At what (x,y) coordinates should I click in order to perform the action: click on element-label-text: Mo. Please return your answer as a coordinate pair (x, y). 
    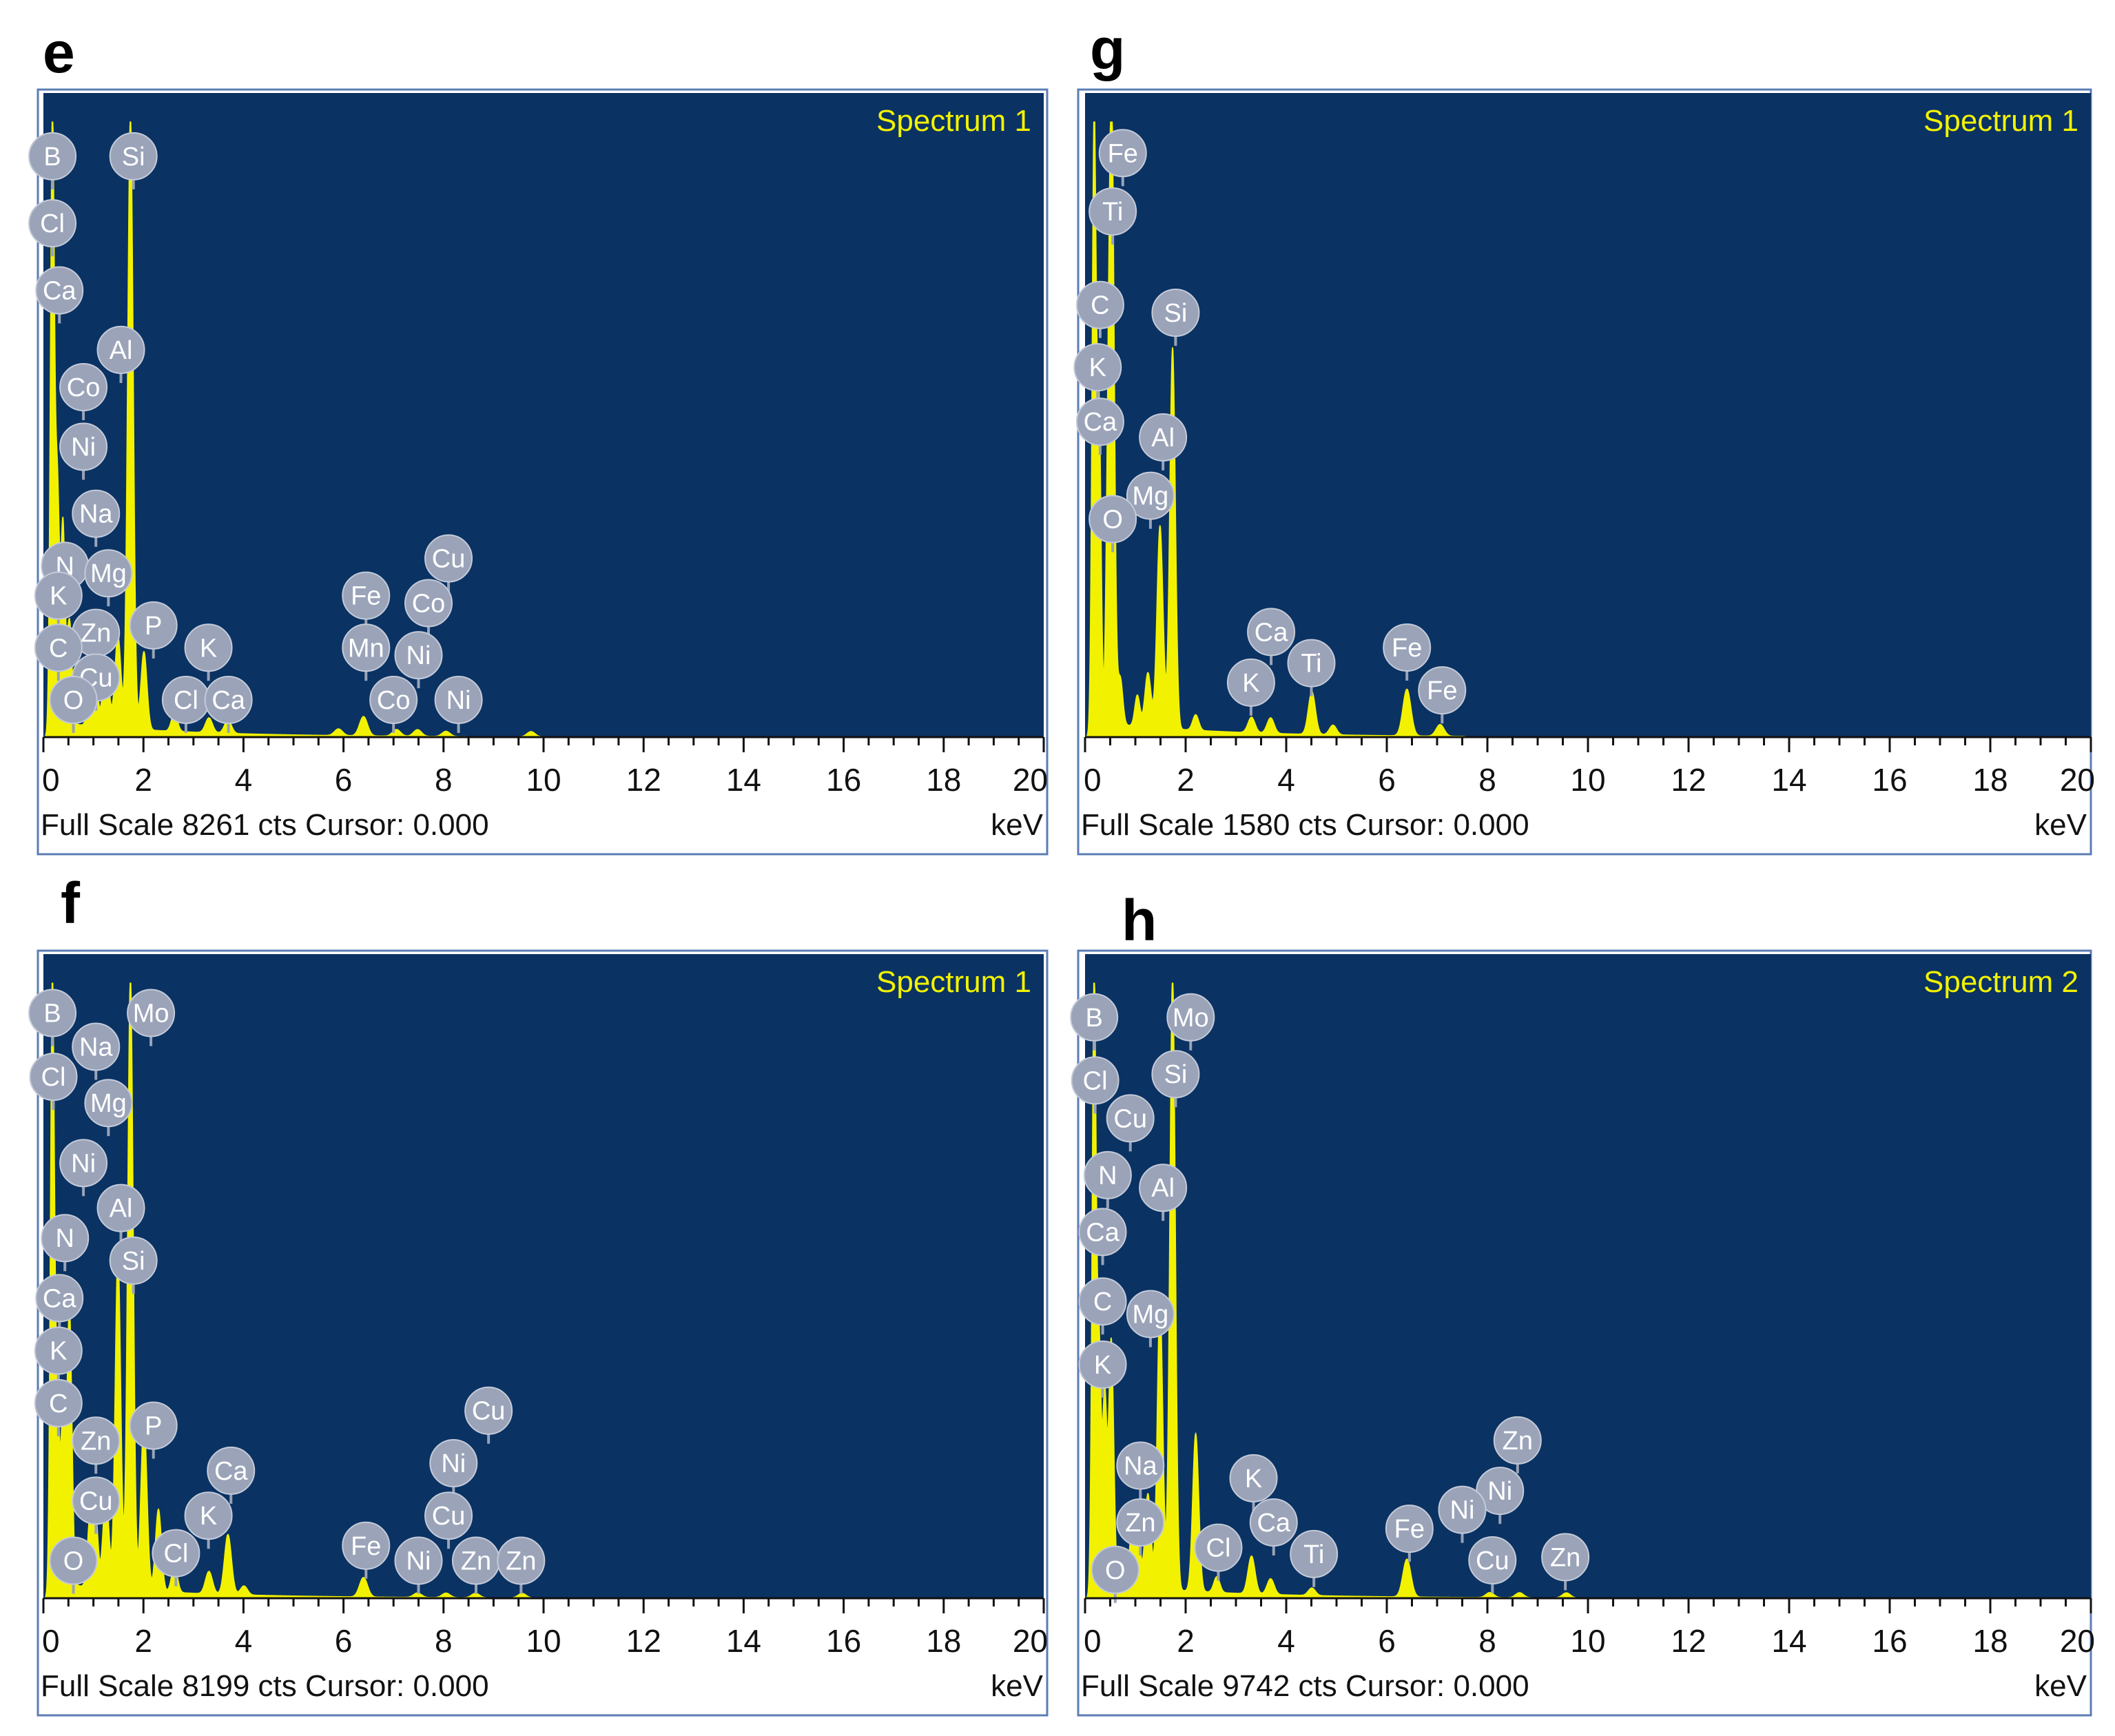
    Looking at the image, I should click on (151, 1014).